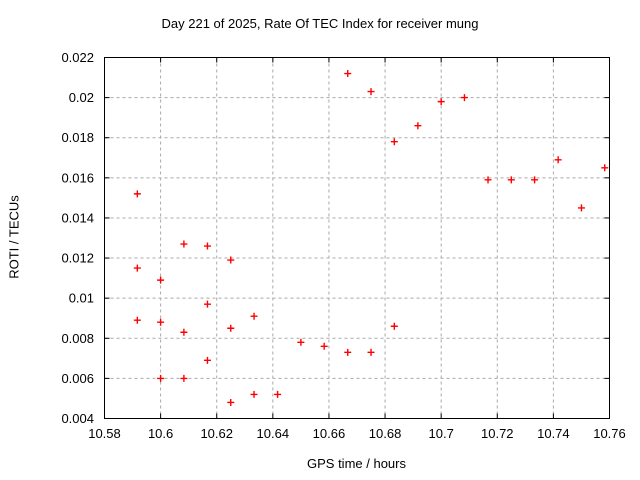 The image size is (640, 480). Describe the element at coordinates (77, 338) in the screenshot. I see `y-tick-label: 0.008` at that location.